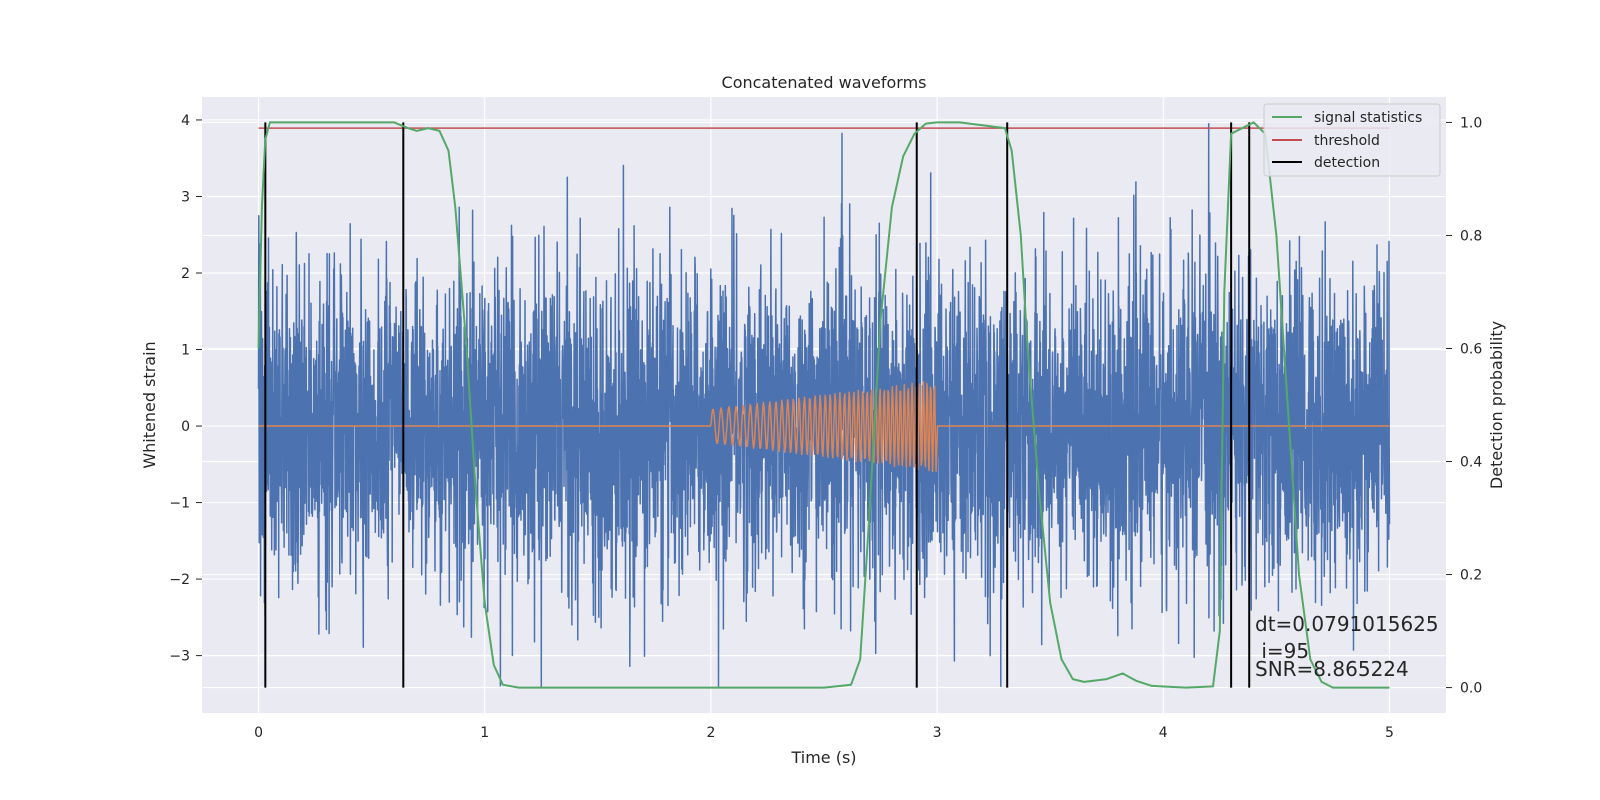  Describe the element at coordinates (1347, 141) in the screenshot. I see `legend-label-threshold: threshold` at that location.